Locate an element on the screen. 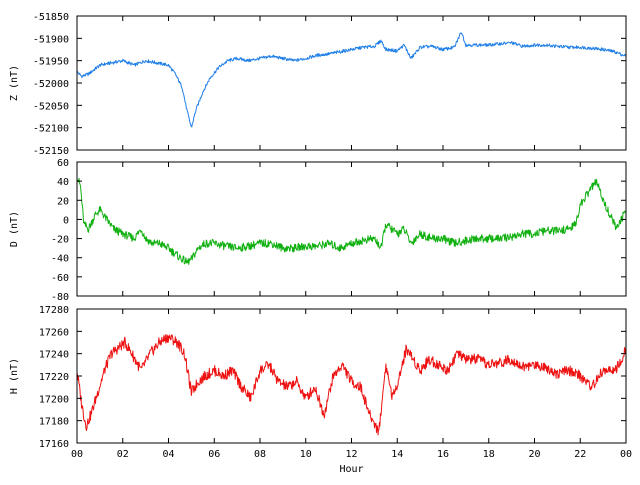  xtick-label: 06 is located at coordinates (214, 454).